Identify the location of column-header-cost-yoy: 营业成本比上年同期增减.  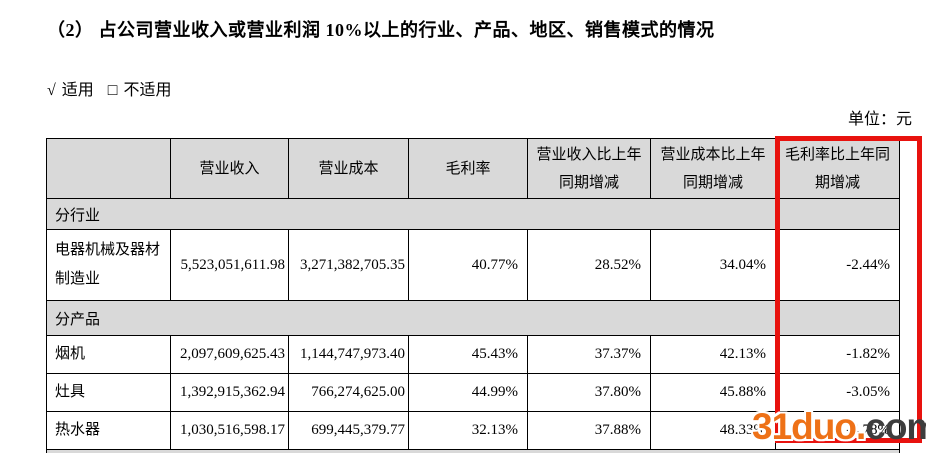
(713, 168).